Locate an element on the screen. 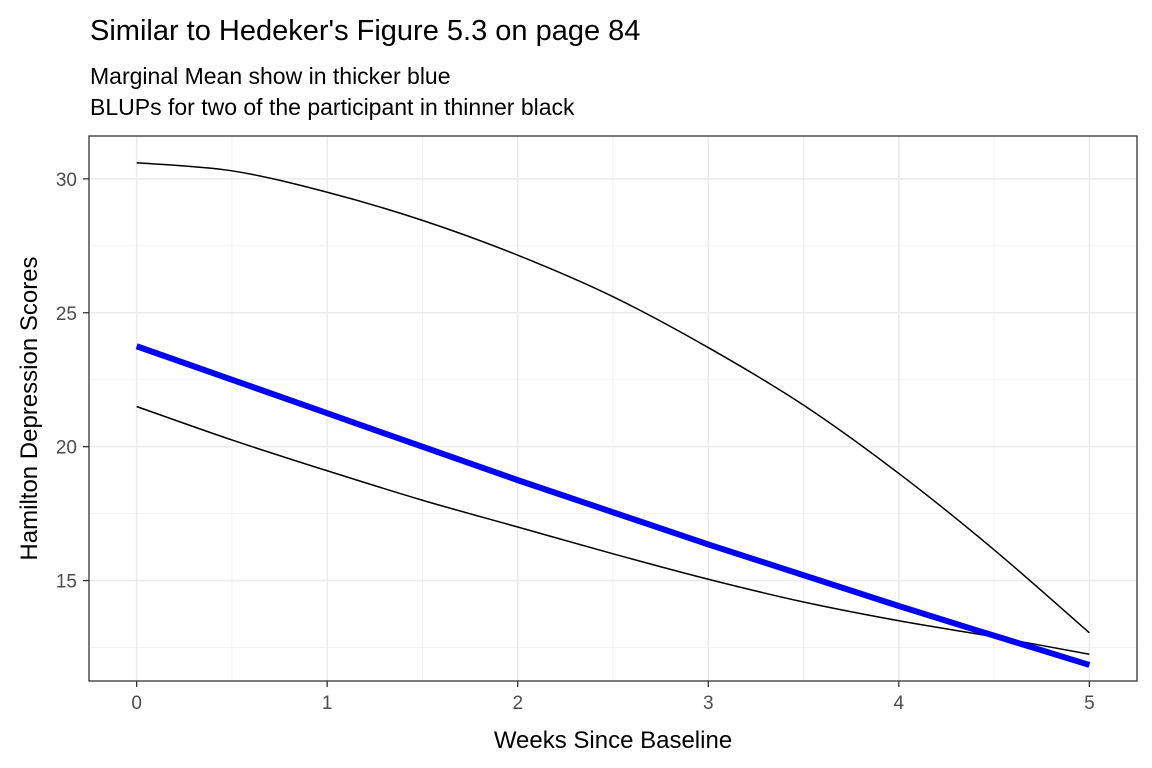 Image resolution: width=1152 pixels, height=768 pixels. chart-subtitle-line-1: Marginal Mean show in thicker blue is located at coordinates (270, 76).